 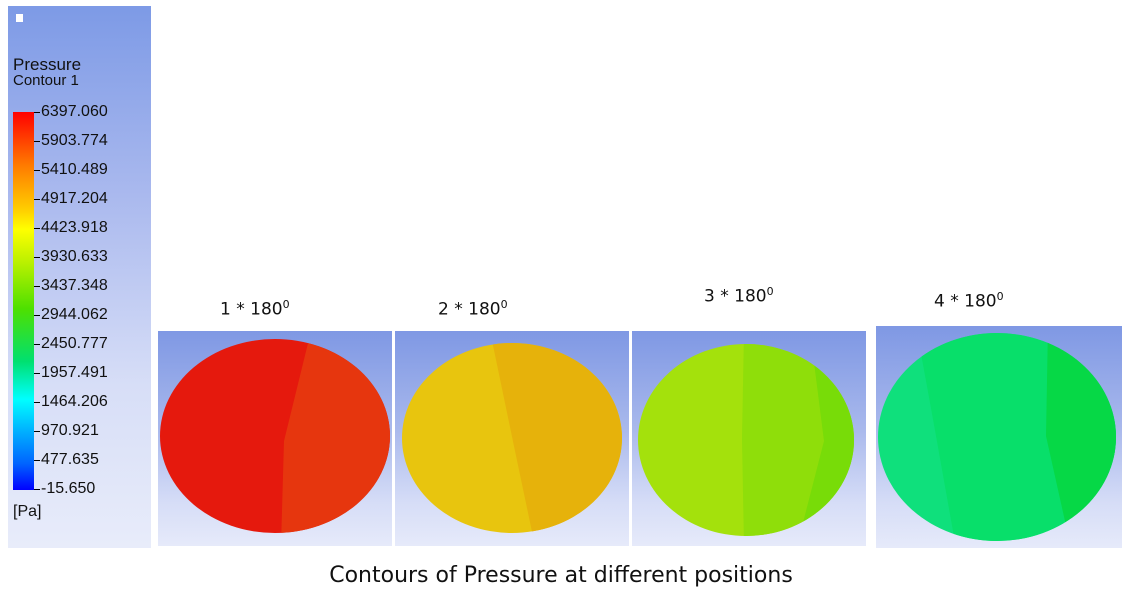 What do you see at coordinates (47, 64) in the screenshot?
I see `legend-title: Pressure` at bounding box center [47, 64].